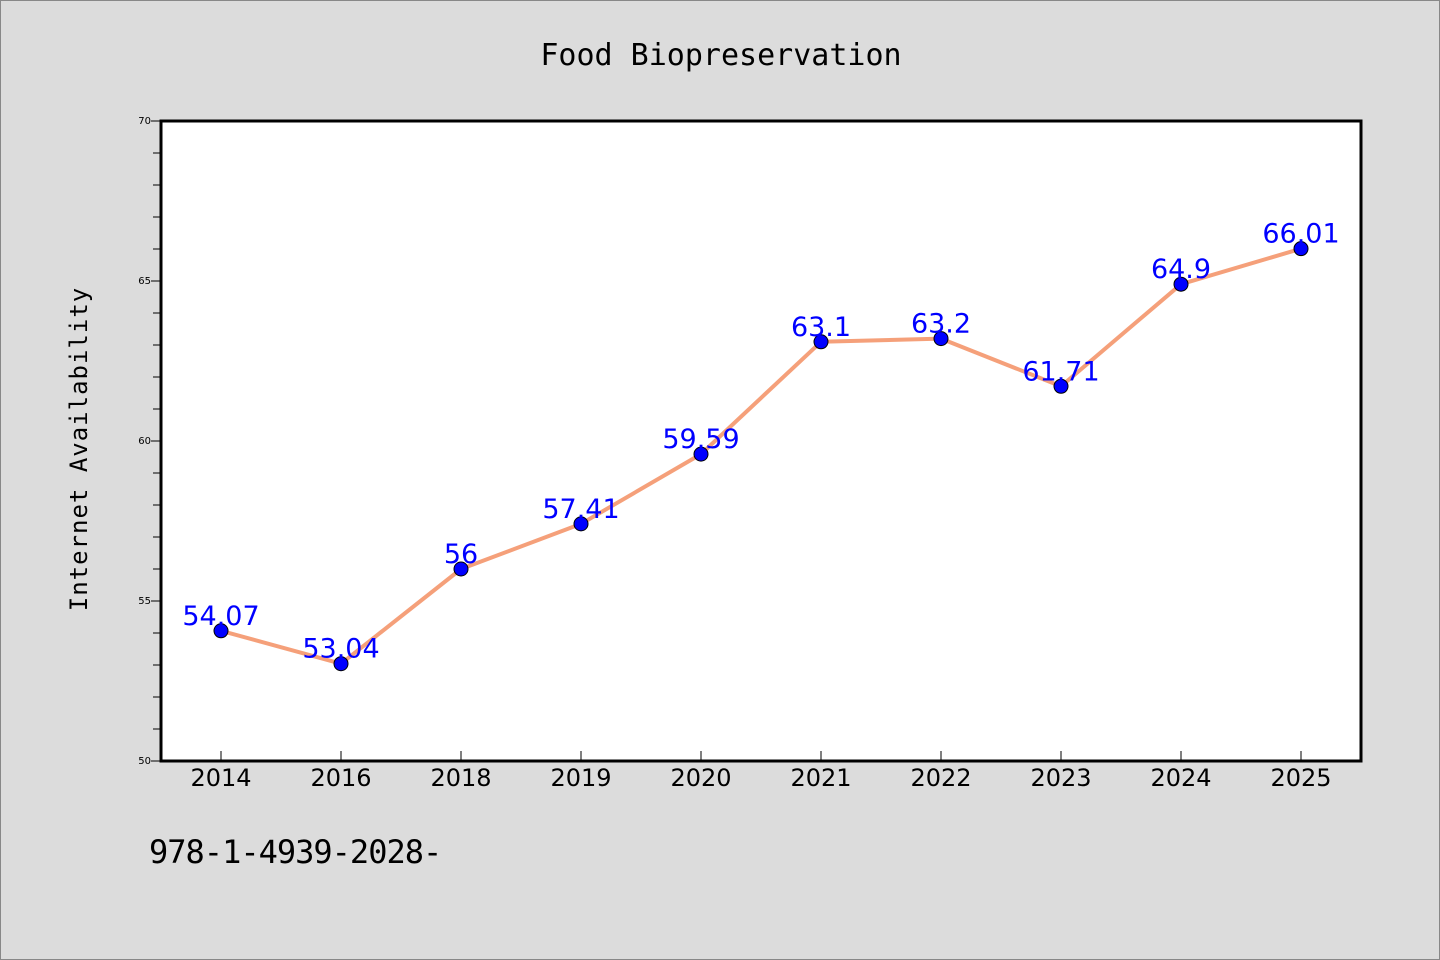 This screenshot has height=960, width=1440. What do you see at coordinates (580, 509) in the screenshot?
I see `data-label: 57.41` at bounding box center [580, 509].